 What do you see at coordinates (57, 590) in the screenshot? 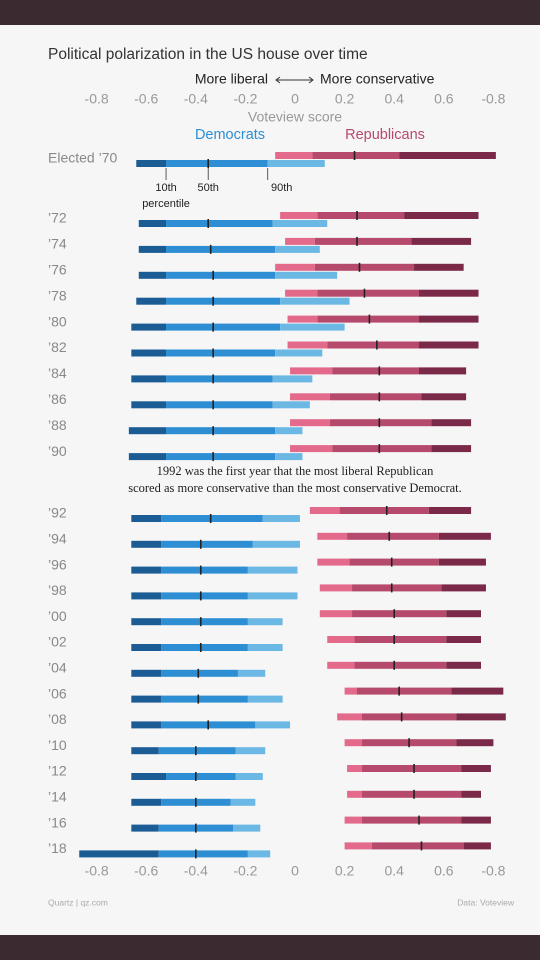
I see `row-label: ’98` at bounding box center [57, 590].